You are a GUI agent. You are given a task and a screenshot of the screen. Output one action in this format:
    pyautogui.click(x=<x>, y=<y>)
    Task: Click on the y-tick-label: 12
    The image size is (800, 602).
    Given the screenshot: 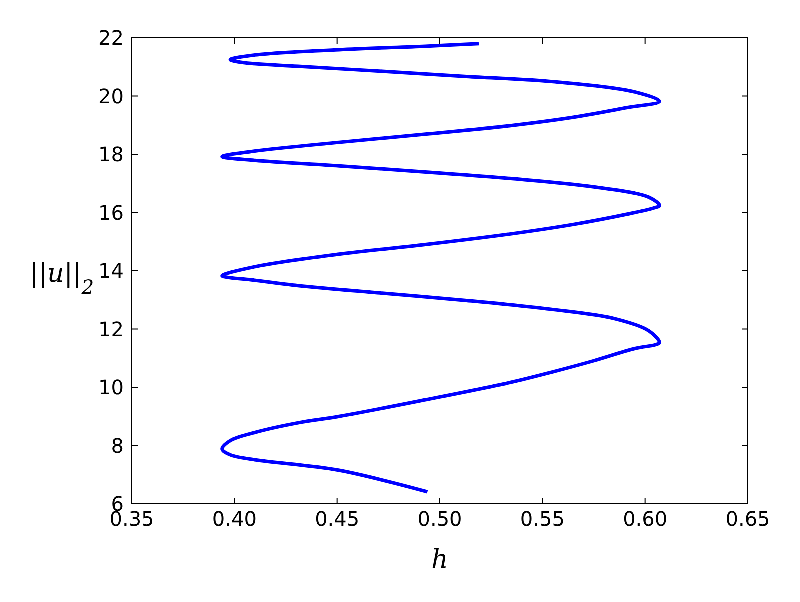 What is the action you would take?
    pyautogui.click(x=111, y=329)
    